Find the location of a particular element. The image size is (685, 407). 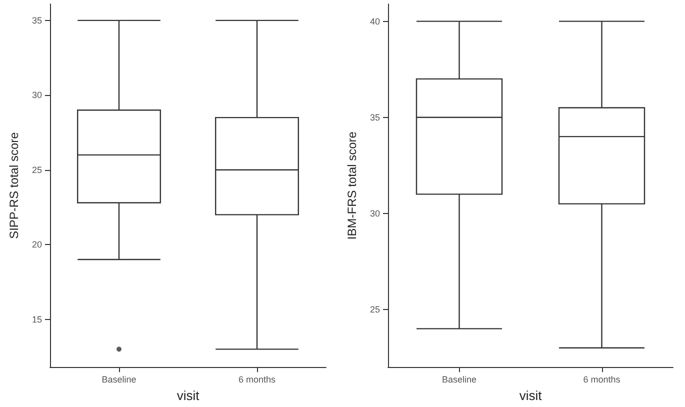

y-axis-title: IBM-FRS total score is located at coordinates (352, 185).